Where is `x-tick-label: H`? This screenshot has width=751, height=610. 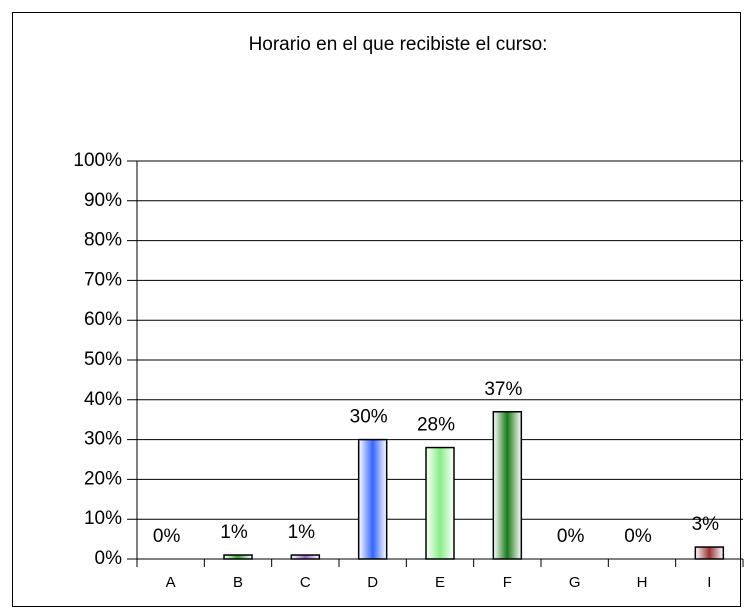
x-tick-label: H is located at coordinates (642, 582).